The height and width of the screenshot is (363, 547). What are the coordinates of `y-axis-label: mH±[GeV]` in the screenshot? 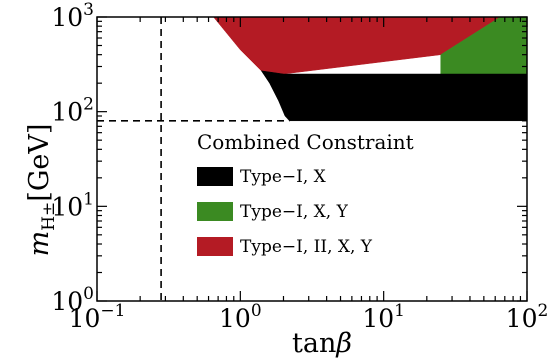 It's located at (41, 190).